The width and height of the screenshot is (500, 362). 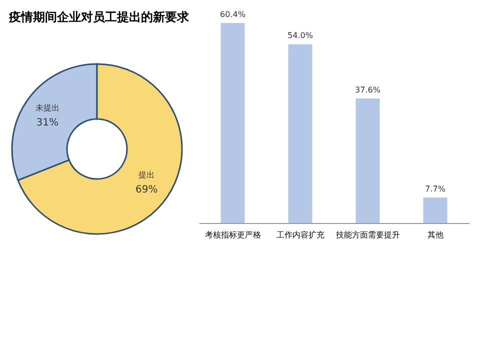 I want to click on x-tick-label: 工作内容扩充, so click(x=300, y=235).